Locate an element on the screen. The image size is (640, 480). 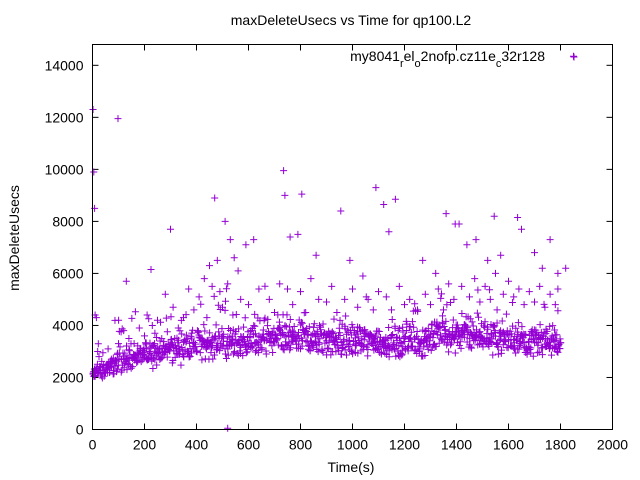
x-tick-label: 0 is located at coordinates (93, 445).